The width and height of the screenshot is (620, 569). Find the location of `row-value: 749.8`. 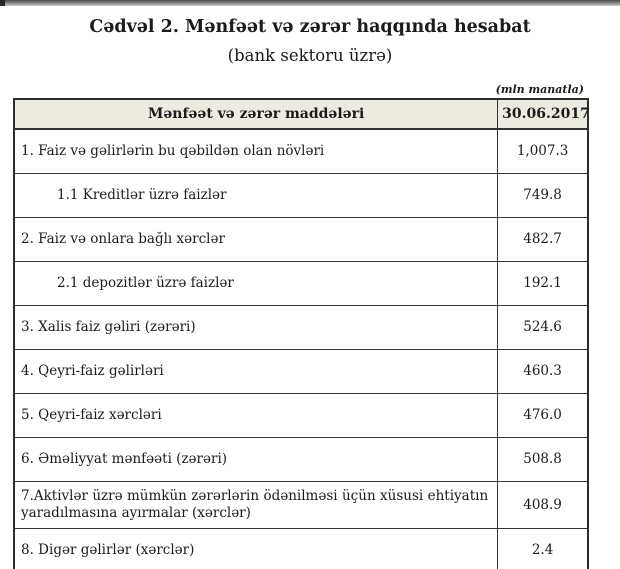

row-value: 749.8 is located at coordinates (543, 195).